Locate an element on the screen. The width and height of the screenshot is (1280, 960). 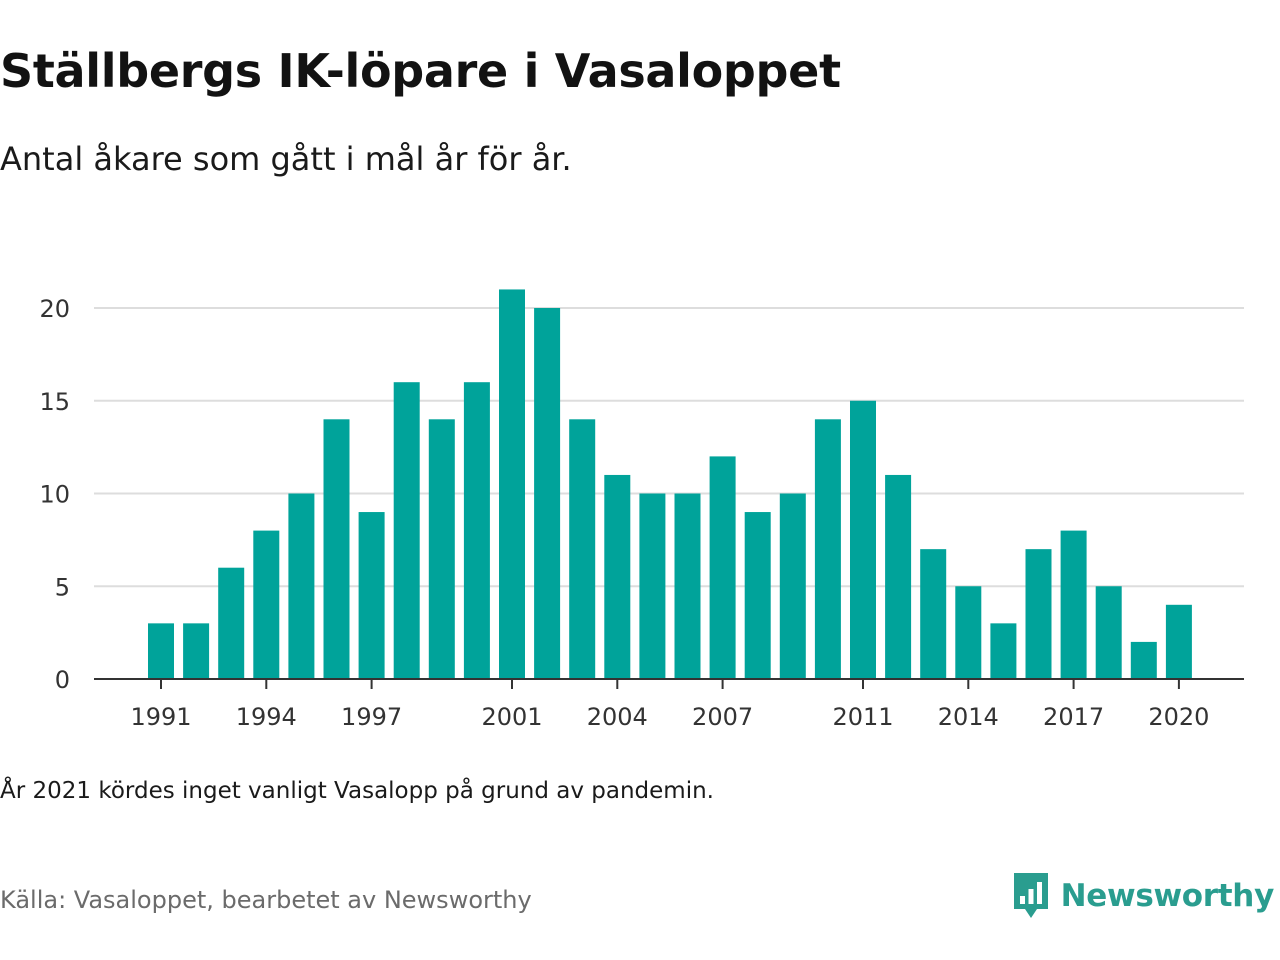
newsworthy-logo-icon is located at coordinates (1030, 895).